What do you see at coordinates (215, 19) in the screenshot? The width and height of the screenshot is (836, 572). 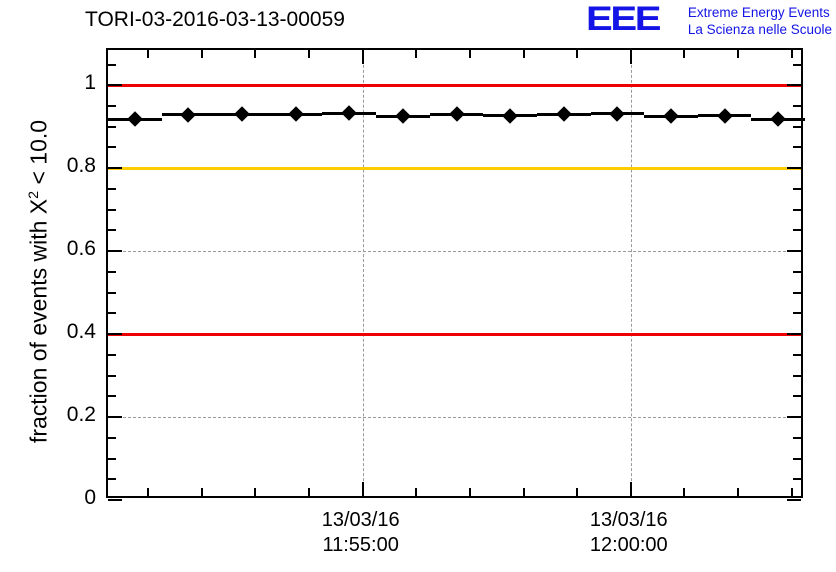 I see `page-title: TORI-03-2016-03-13-00059` at bounding box center [215, 19].